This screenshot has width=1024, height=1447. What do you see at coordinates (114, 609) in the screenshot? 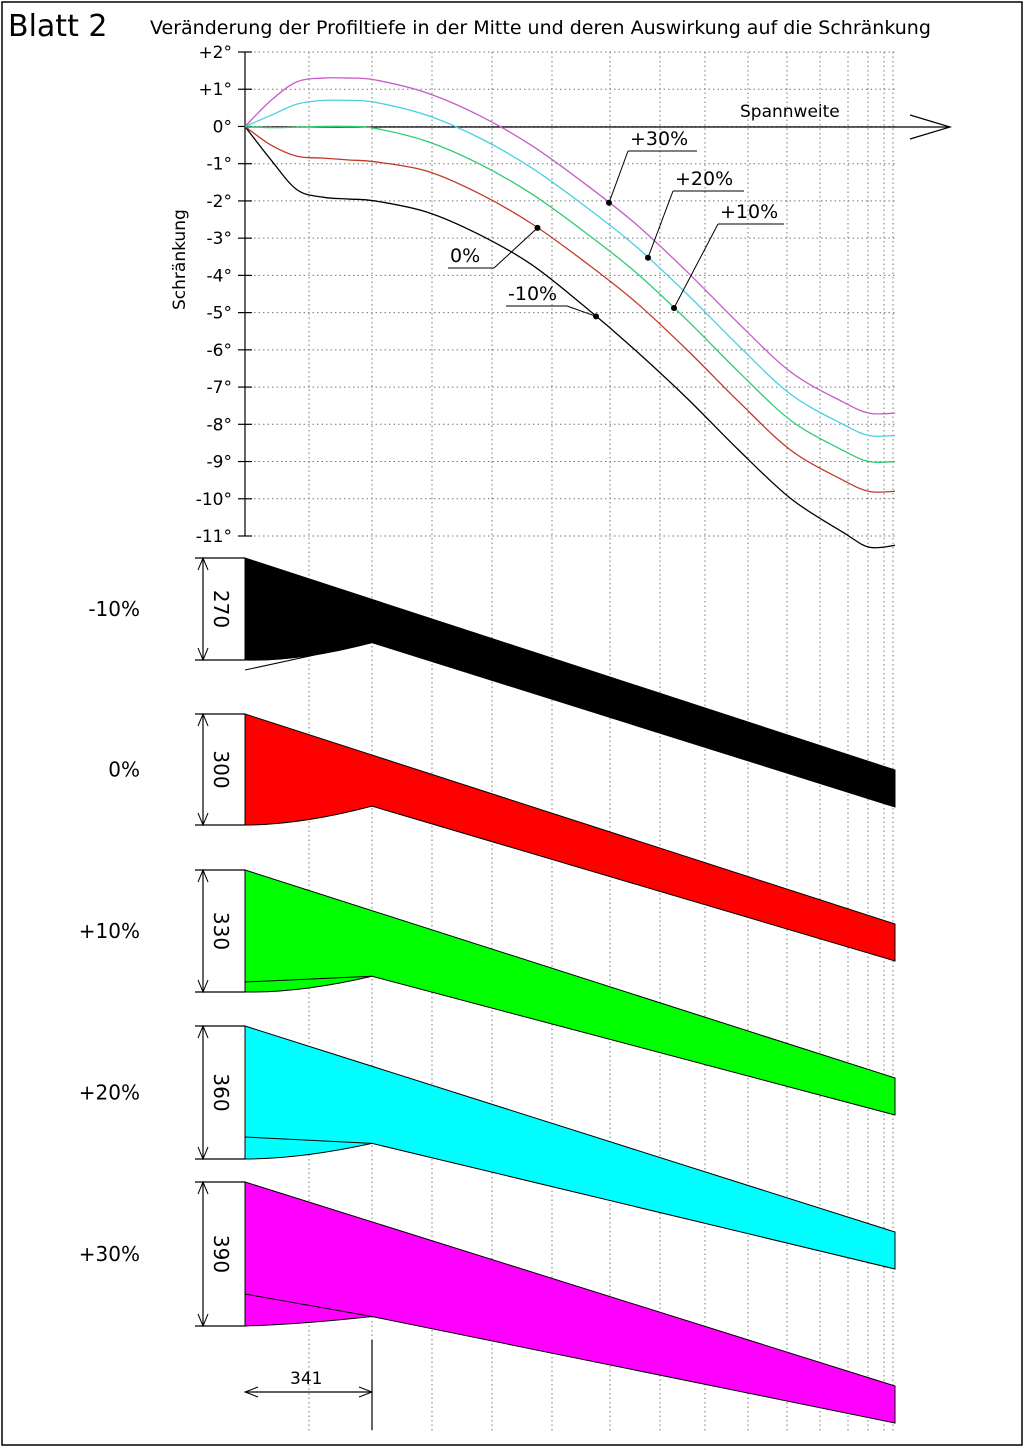
I see `profile-label: -10%` at bounding box center [114, 609].